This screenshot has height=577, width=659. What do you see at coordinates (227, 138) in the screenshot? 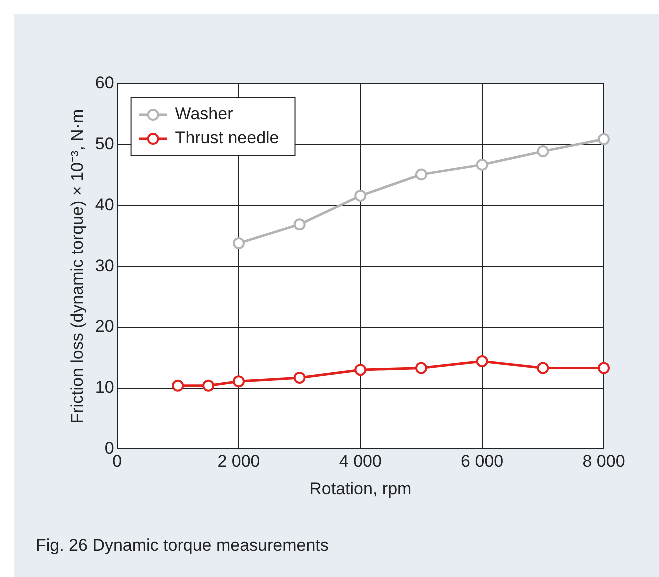
I see `legend-label: Thrust needle` at bounding box center [227, 138].